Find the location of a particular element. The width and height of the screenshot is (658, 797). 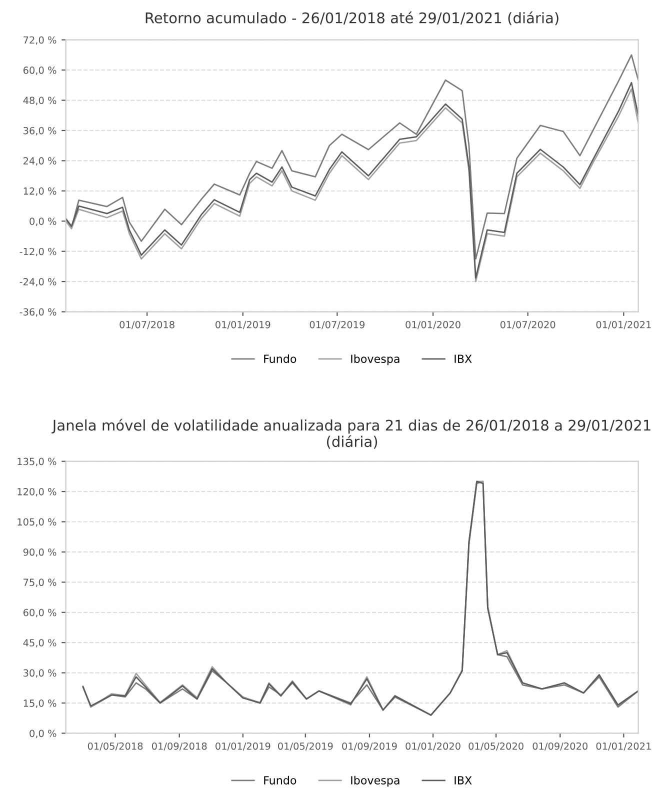

y-tick-label: 48,0 % is located at coordinates (39, 101).